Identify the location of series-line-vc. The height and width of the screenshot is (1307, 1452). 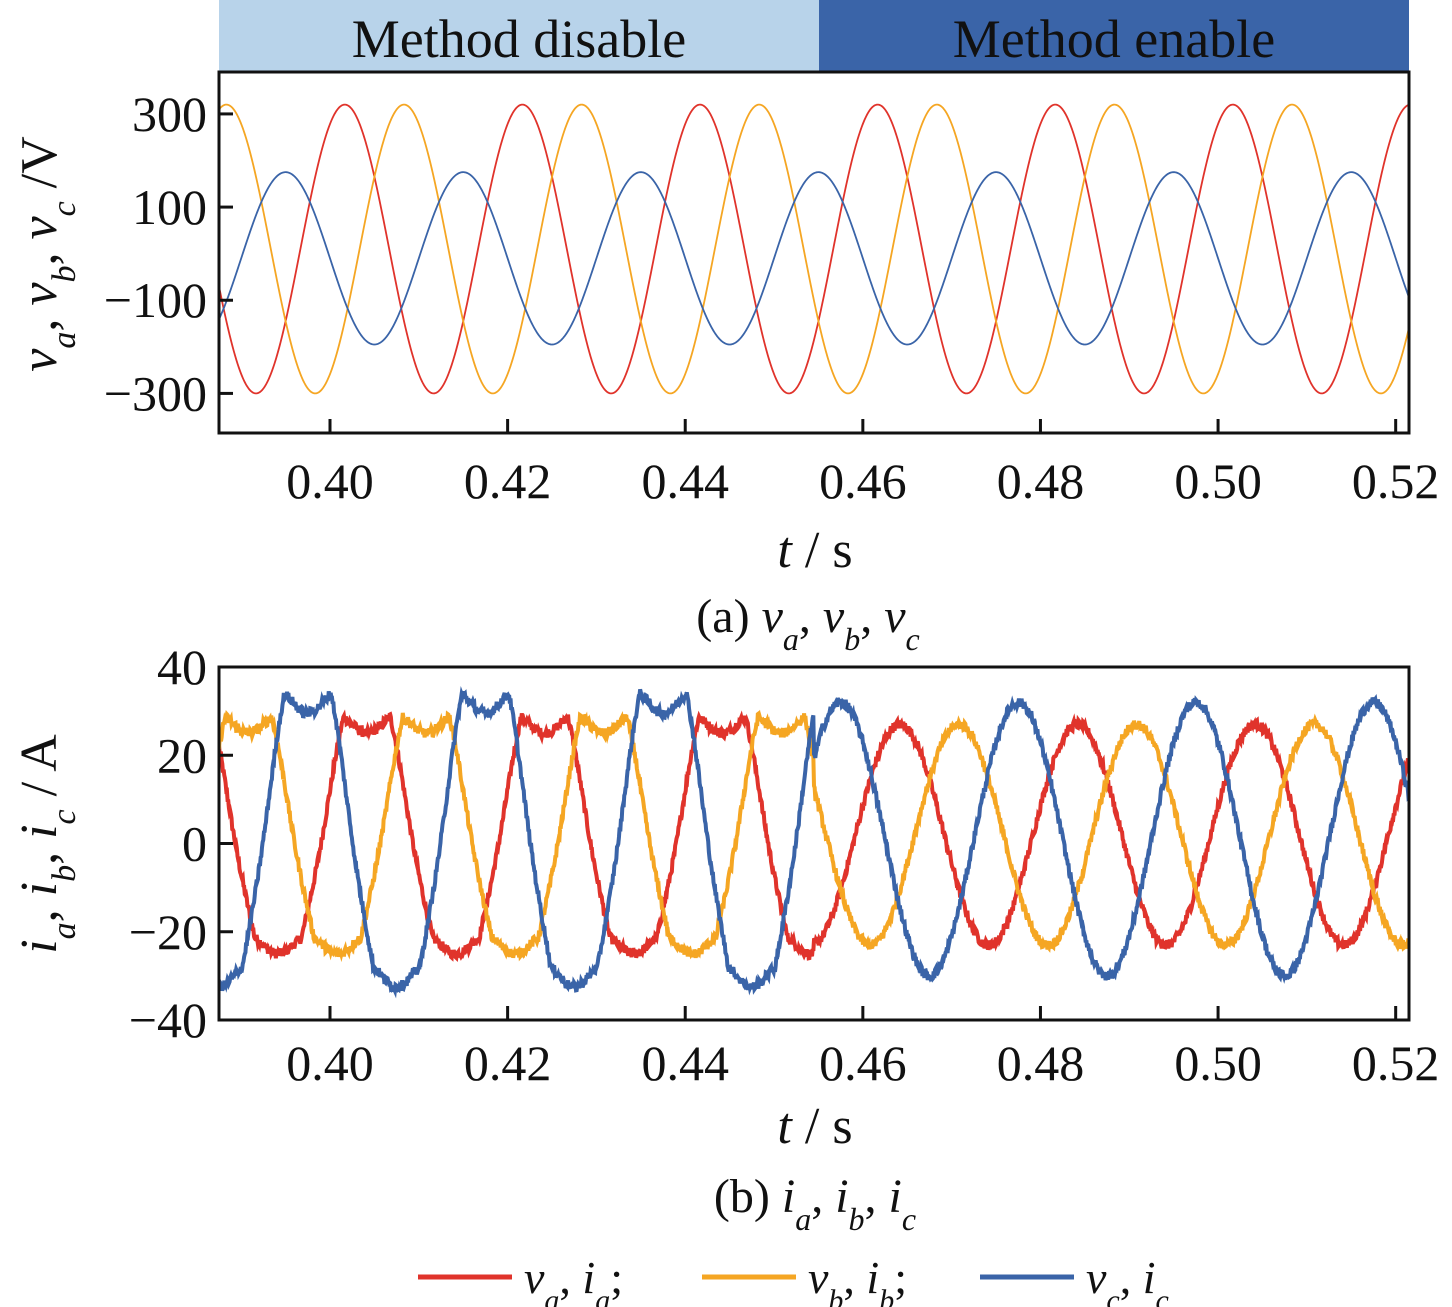
(814, 258).